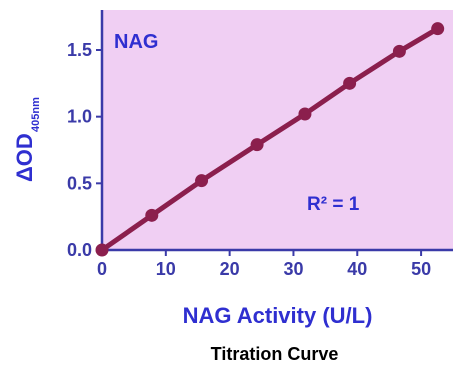 Image resolution: width=458 pixels, height=372 pixels. I want to click on x-tick-label: 50, so click(421, 269).